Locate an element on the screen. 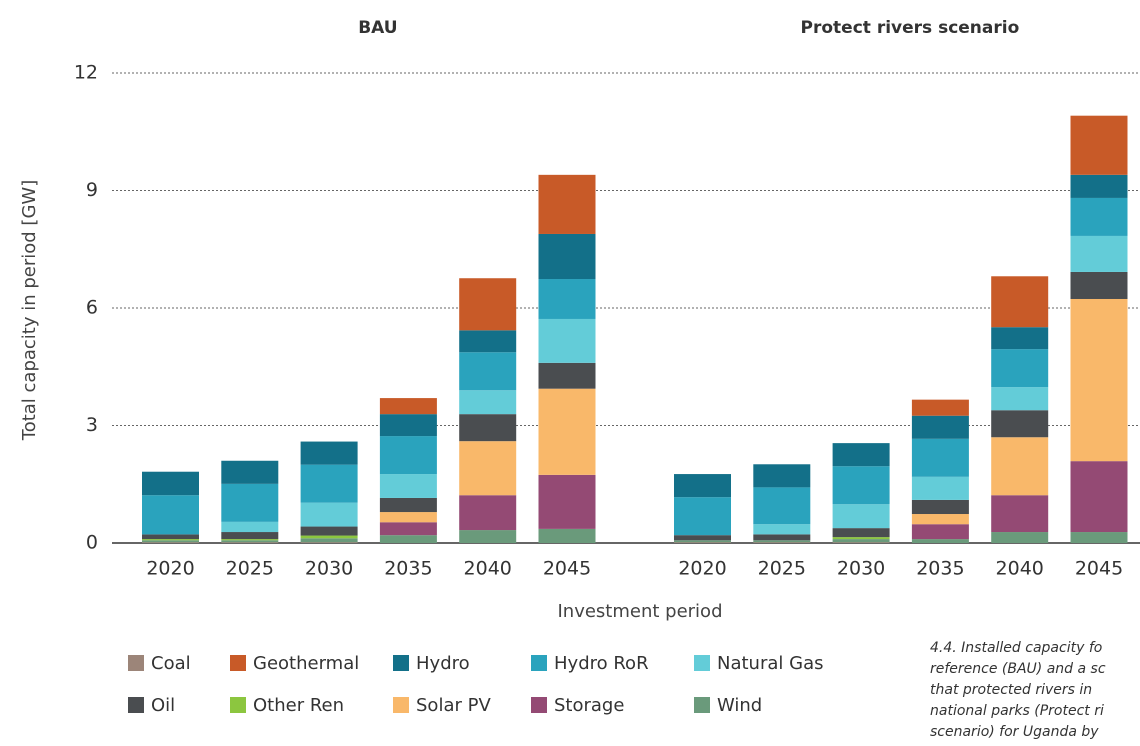 The image size is (1140, 746). legend-label: Solar PV is located at coordinates (453, 705).